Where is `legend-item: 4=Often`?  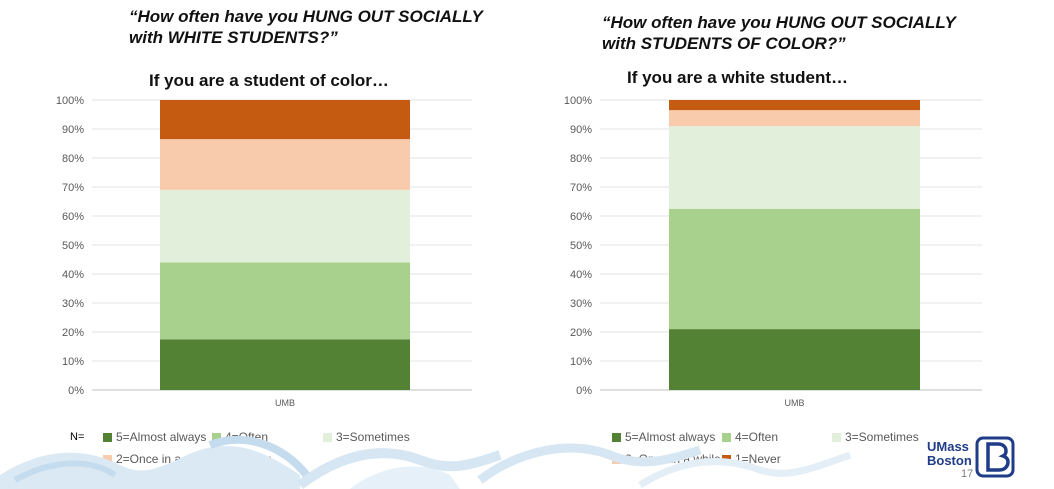 legend-item: 4=Often is located at coordinates (750, 437).